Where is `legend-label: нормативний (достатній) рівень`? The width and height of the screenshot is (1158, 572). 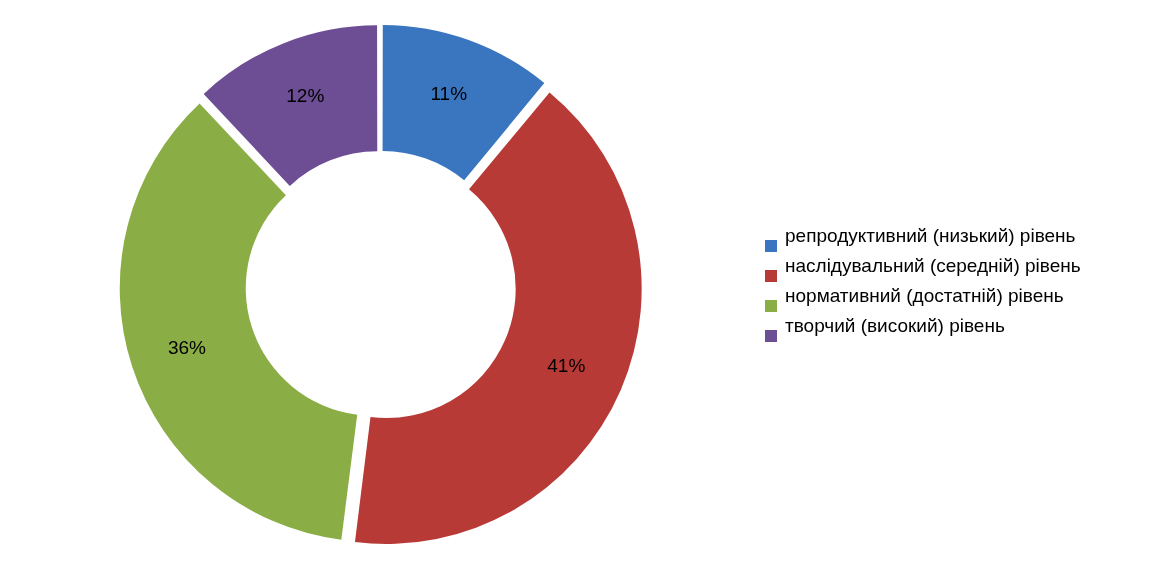
legend-label: нормативний (достатній) рівень is located at coordinates (924, 295).